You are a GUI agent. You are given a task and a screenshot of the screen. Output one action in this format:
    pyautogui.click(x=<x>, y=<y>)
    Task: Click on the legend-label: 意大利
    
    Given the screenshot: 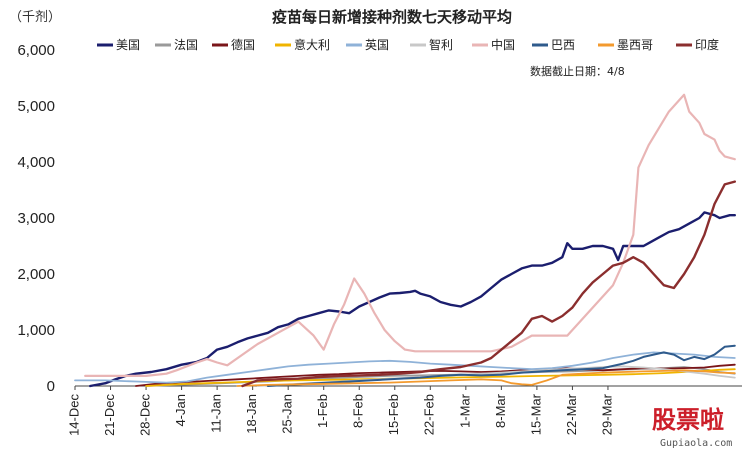 What is the action you would take?
    pyautogui.click(x=312, y=44)
    